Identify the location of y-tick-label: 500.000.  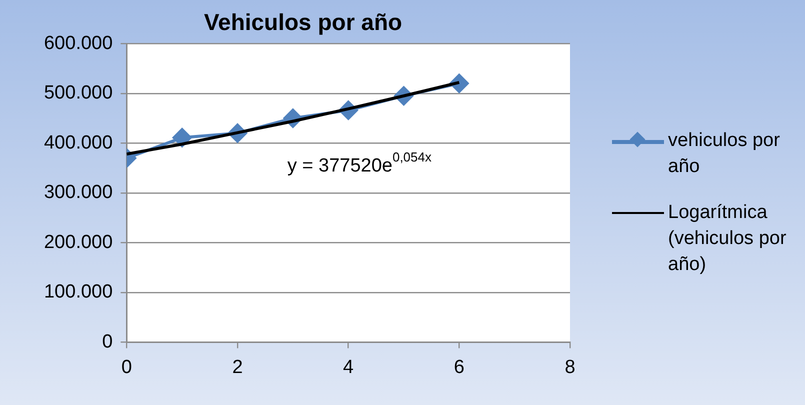
(78, 93).